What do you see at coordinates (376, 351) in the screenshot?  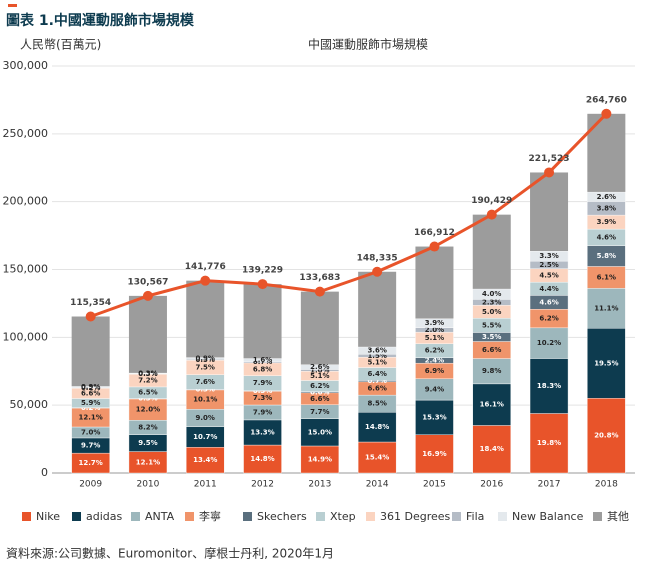 I see `segment-label: 3.6%` at bounding box center [376, 351].